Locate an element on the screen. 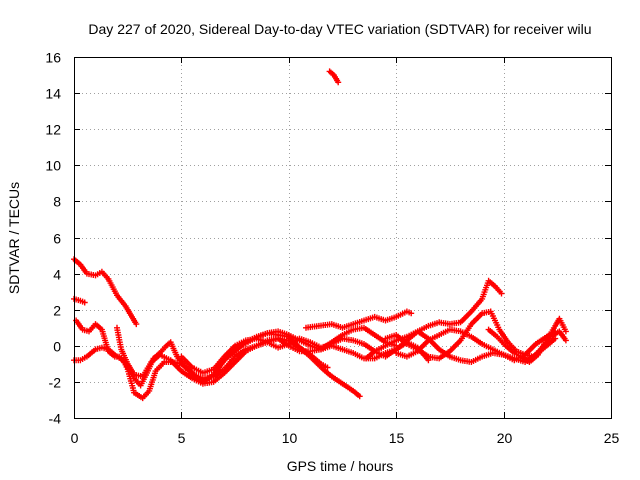  y-tick-label: 4 is located at coordinates (57, 275).